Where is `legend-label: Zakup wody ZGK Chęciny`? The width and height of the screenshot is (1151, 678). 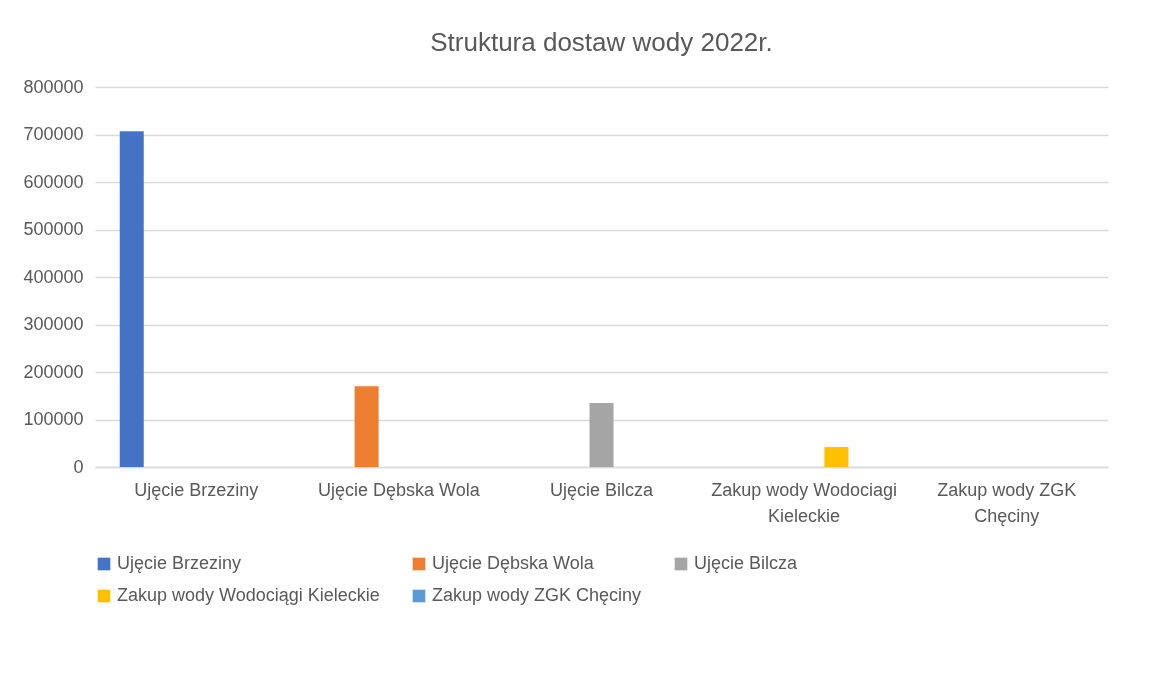
legend-label: Zakup wody ZGK Chęciny is located at coordinates (537, 595).